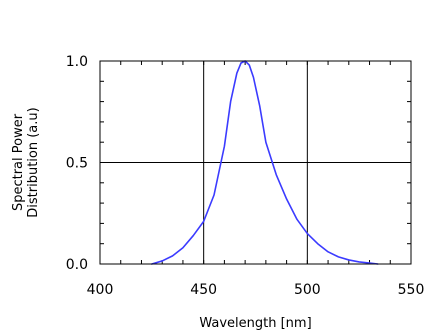  I want to click on y-tick-labels: 0.0 0.5 1.0, so click(77, 163).